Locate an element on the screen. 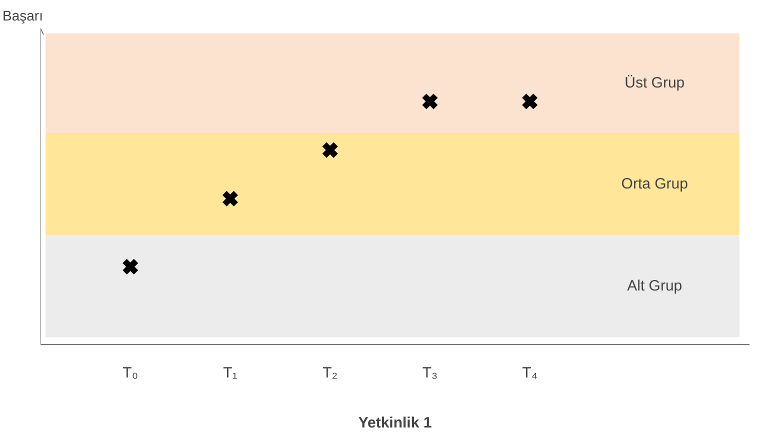  x-tick-label: T₀ is located at coordinates (130, 373).